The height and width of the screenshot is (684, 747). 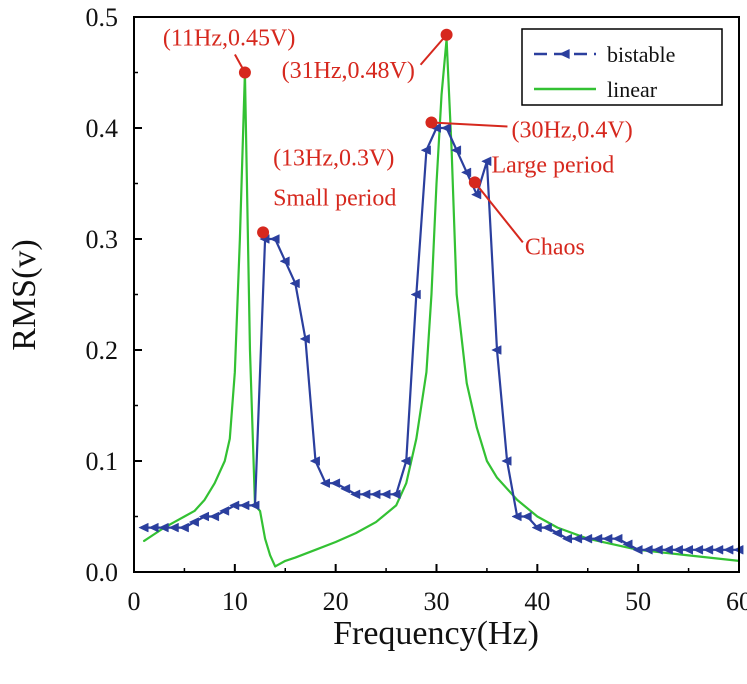 I want to click on legend-box, so click(x=622, y=67).